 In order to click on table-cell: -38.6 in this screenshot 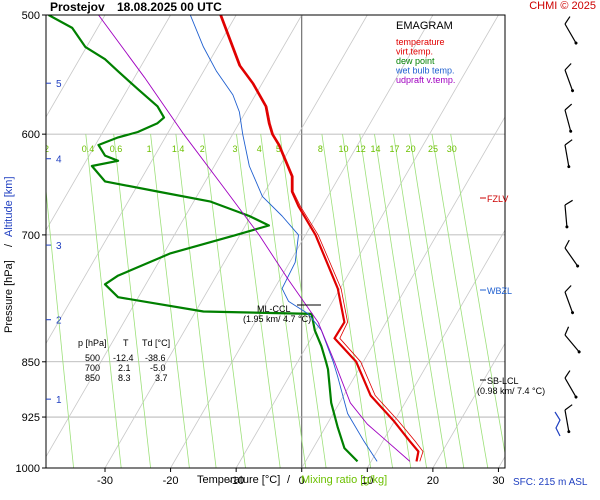, I will do `click(155, 358)`.